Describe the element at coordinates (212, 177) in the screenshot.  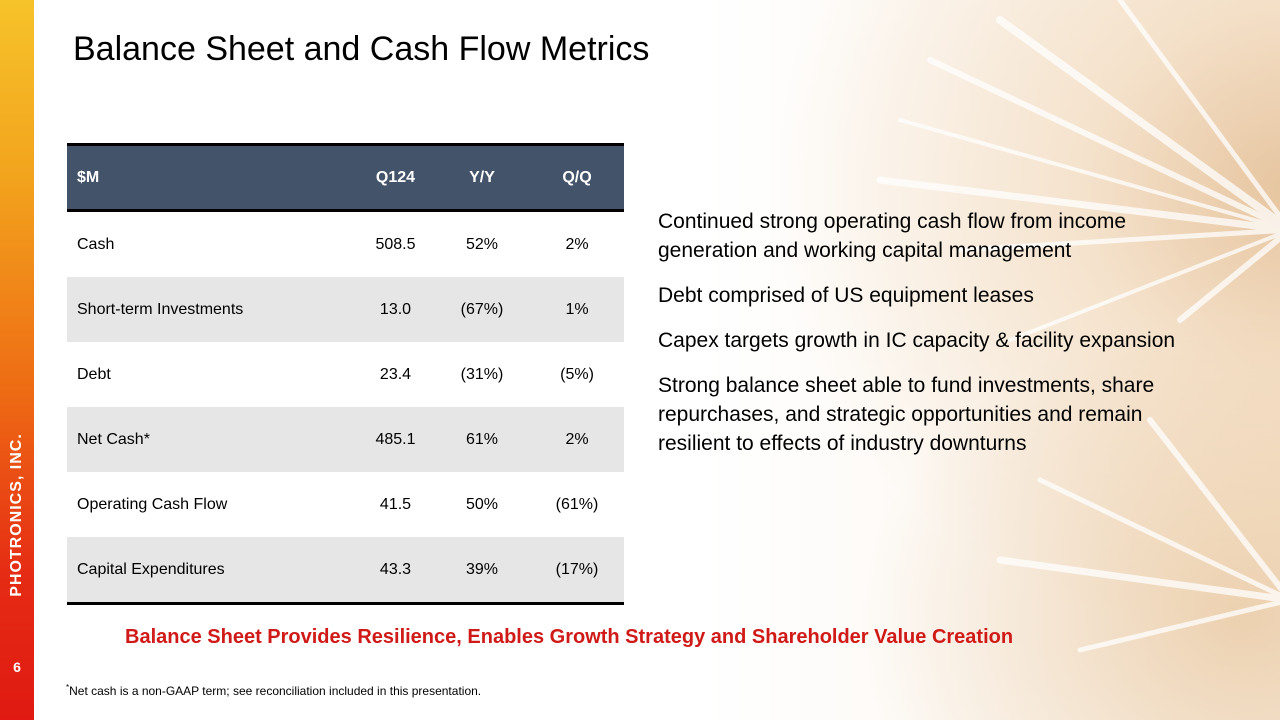
I see `header-cell-unit: $M` at that location.